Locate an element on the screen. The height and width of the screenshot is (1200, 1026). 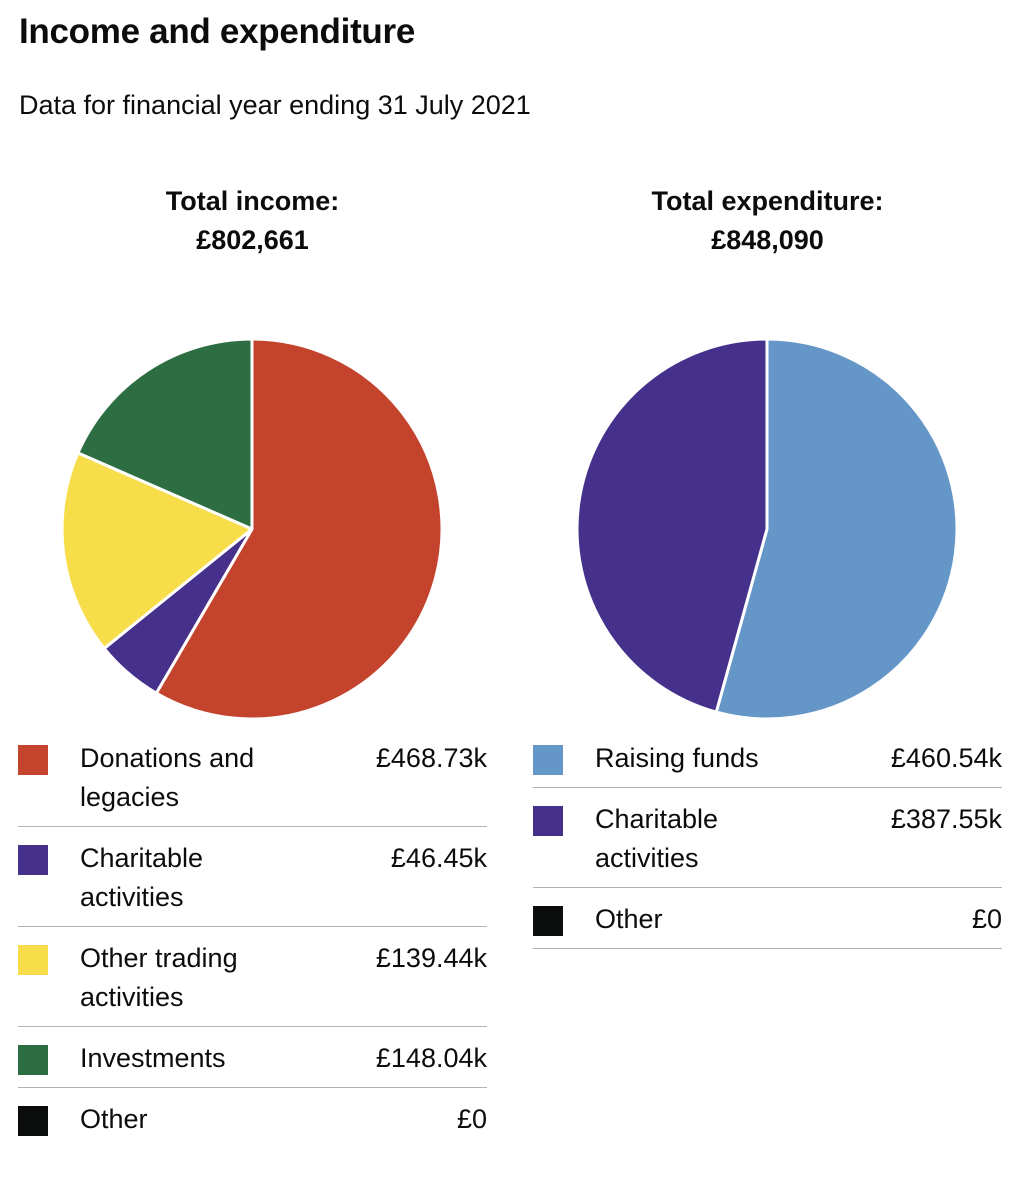
income-total-label: Total income: is located at coordinates (252, 201).